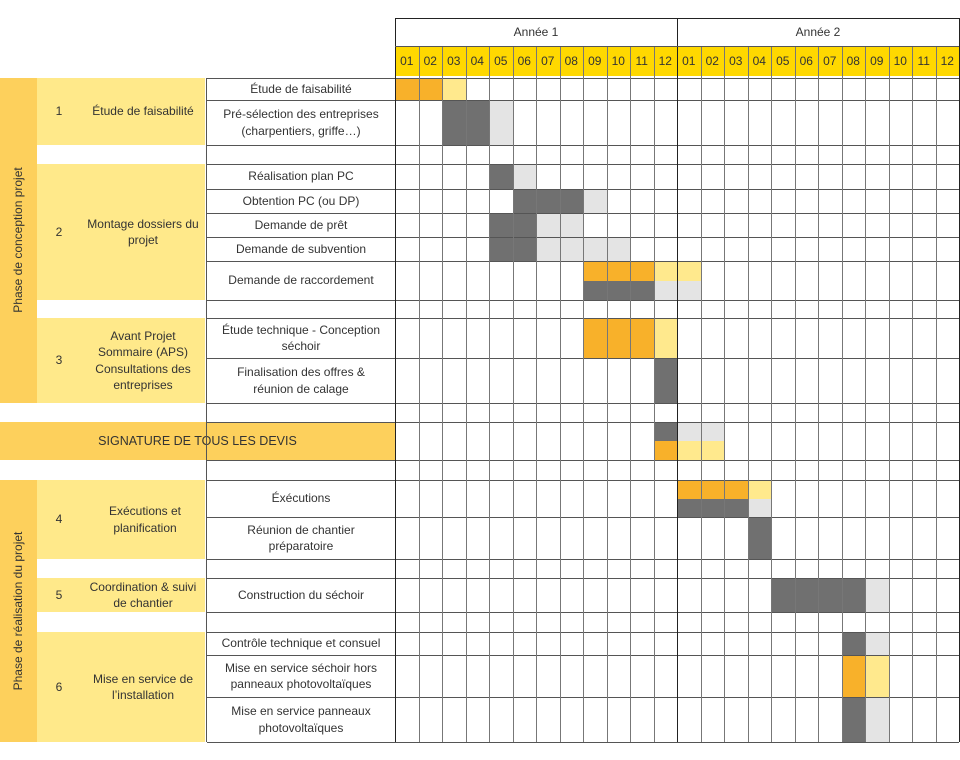  What do you see at coordinates (301, 643) in the screenshot?
I see `task-label: Contrôle technique et consuel` at bounding box center [301, 643].